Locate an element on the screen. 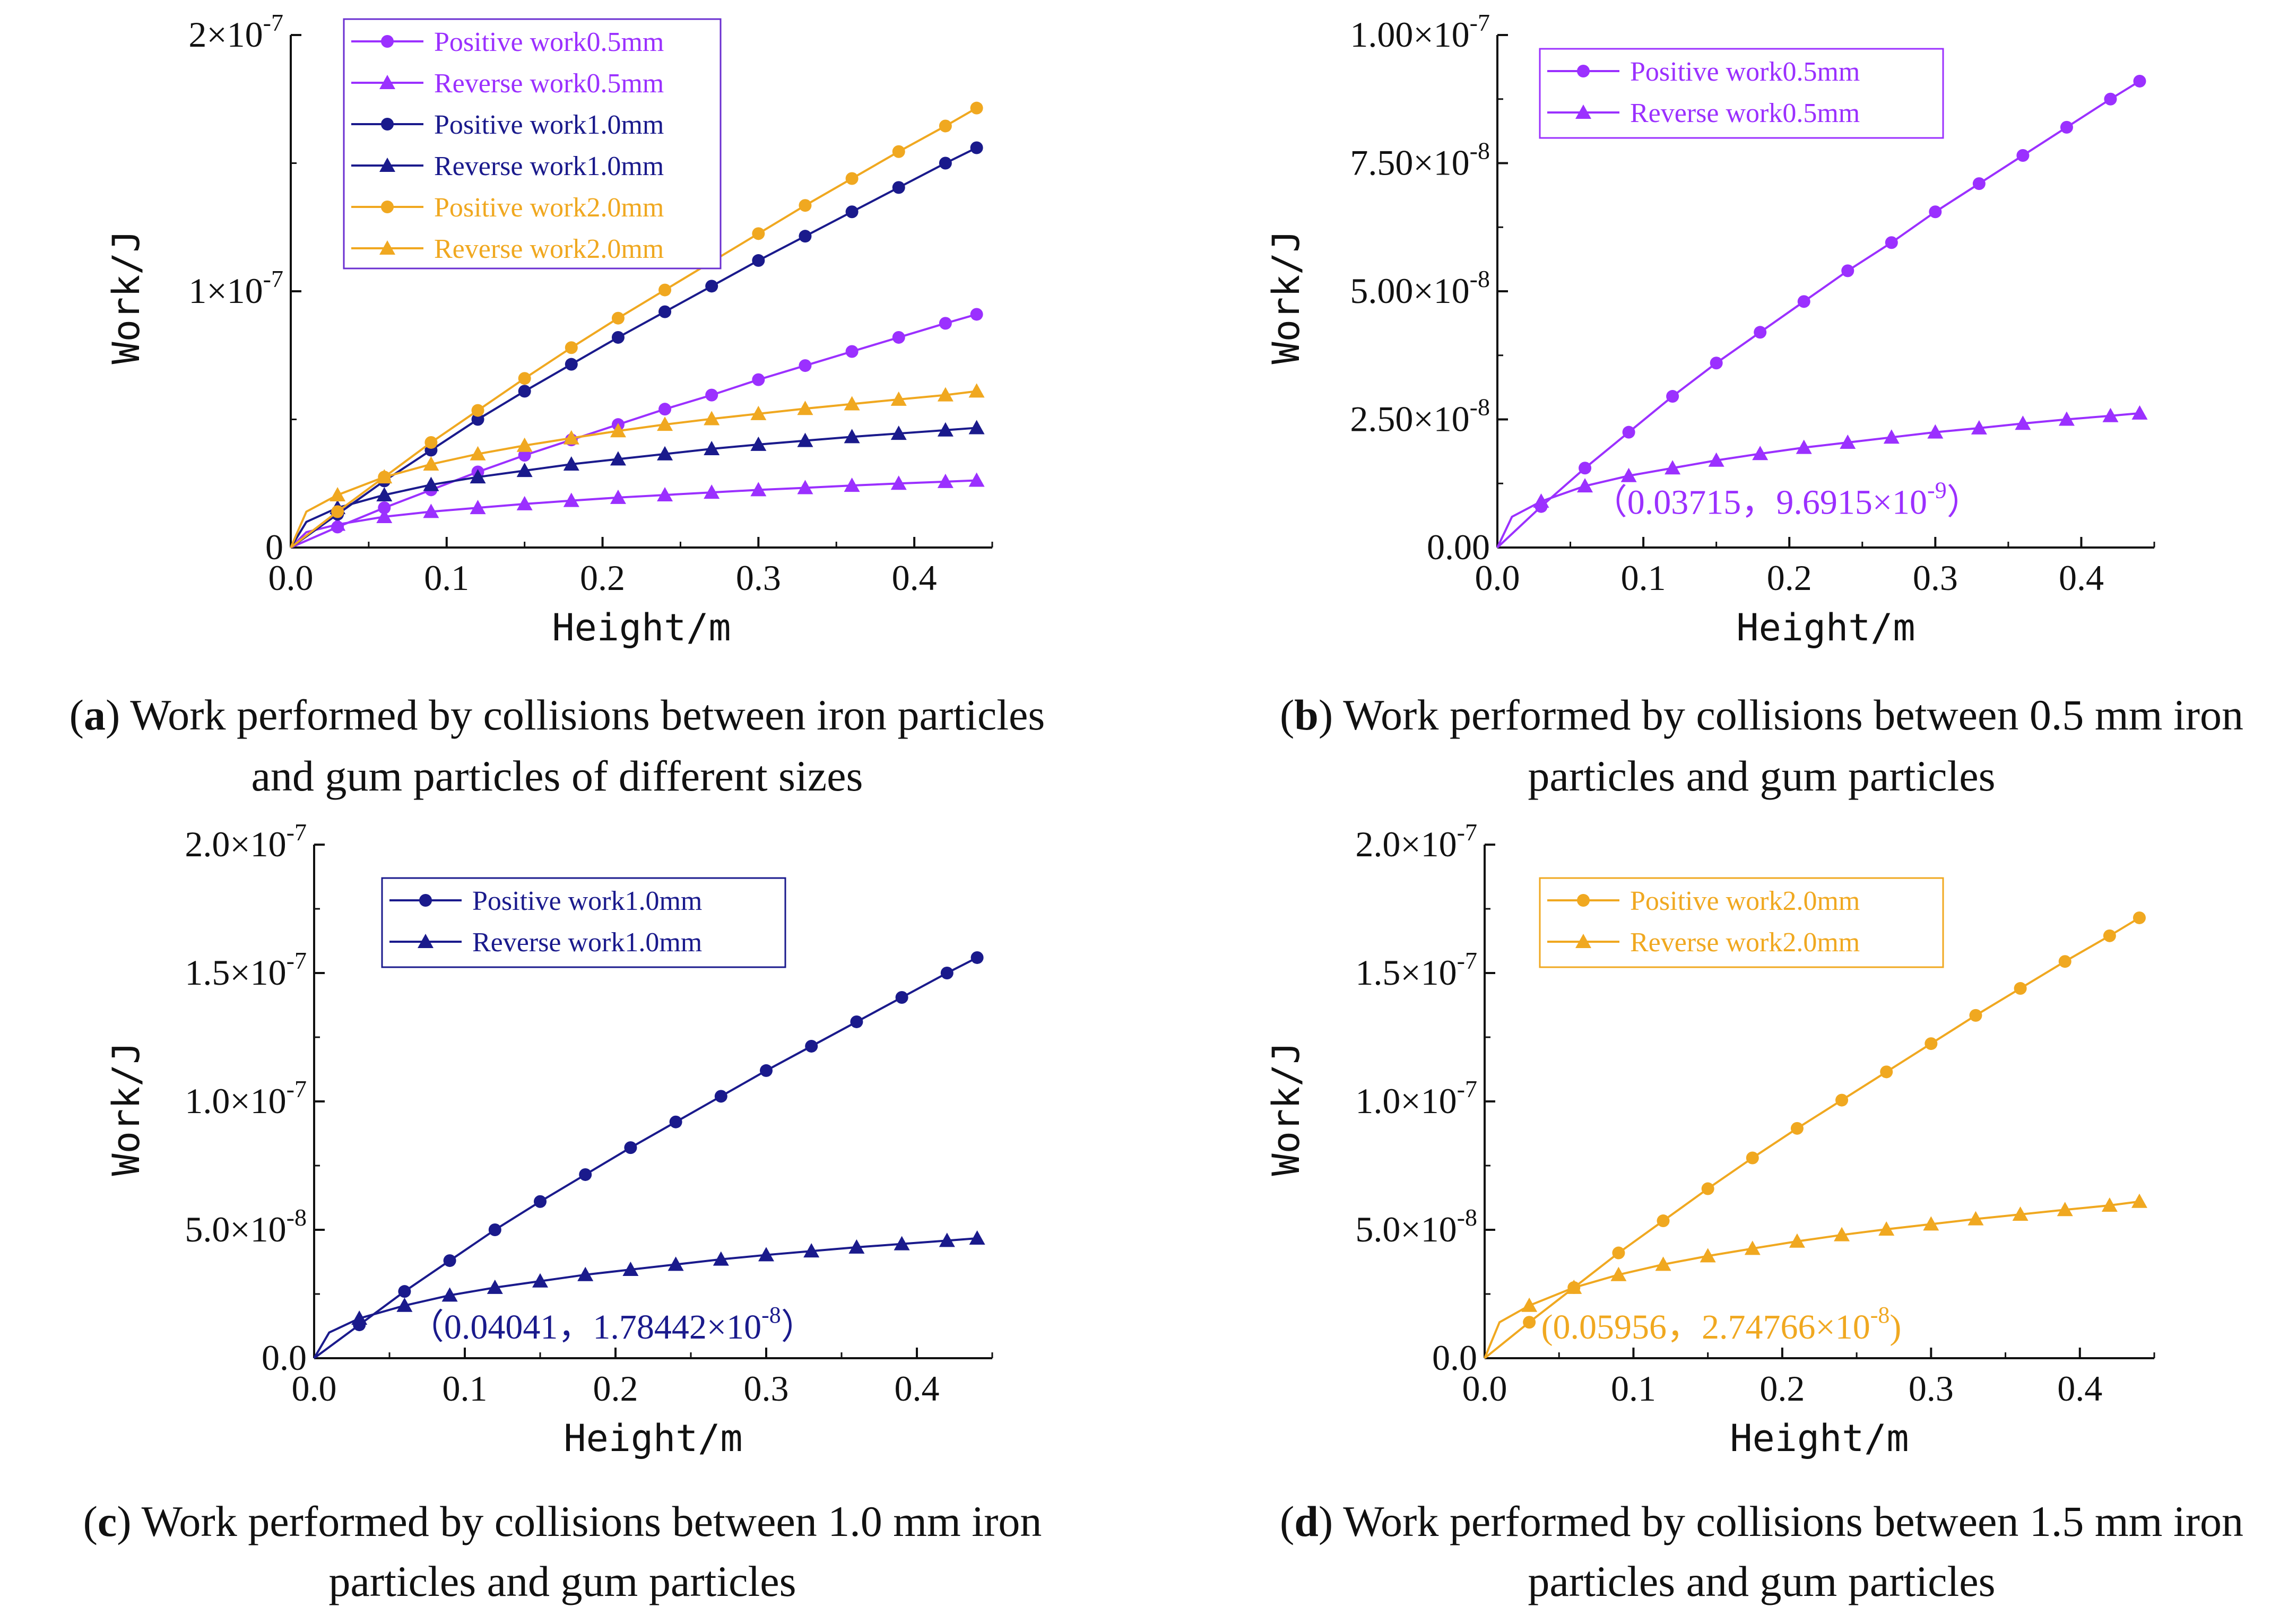 This screenshot has width=2271, height=1624. y-tick-label: 2×10⁻⁷ is located at coordinates (235, 32).